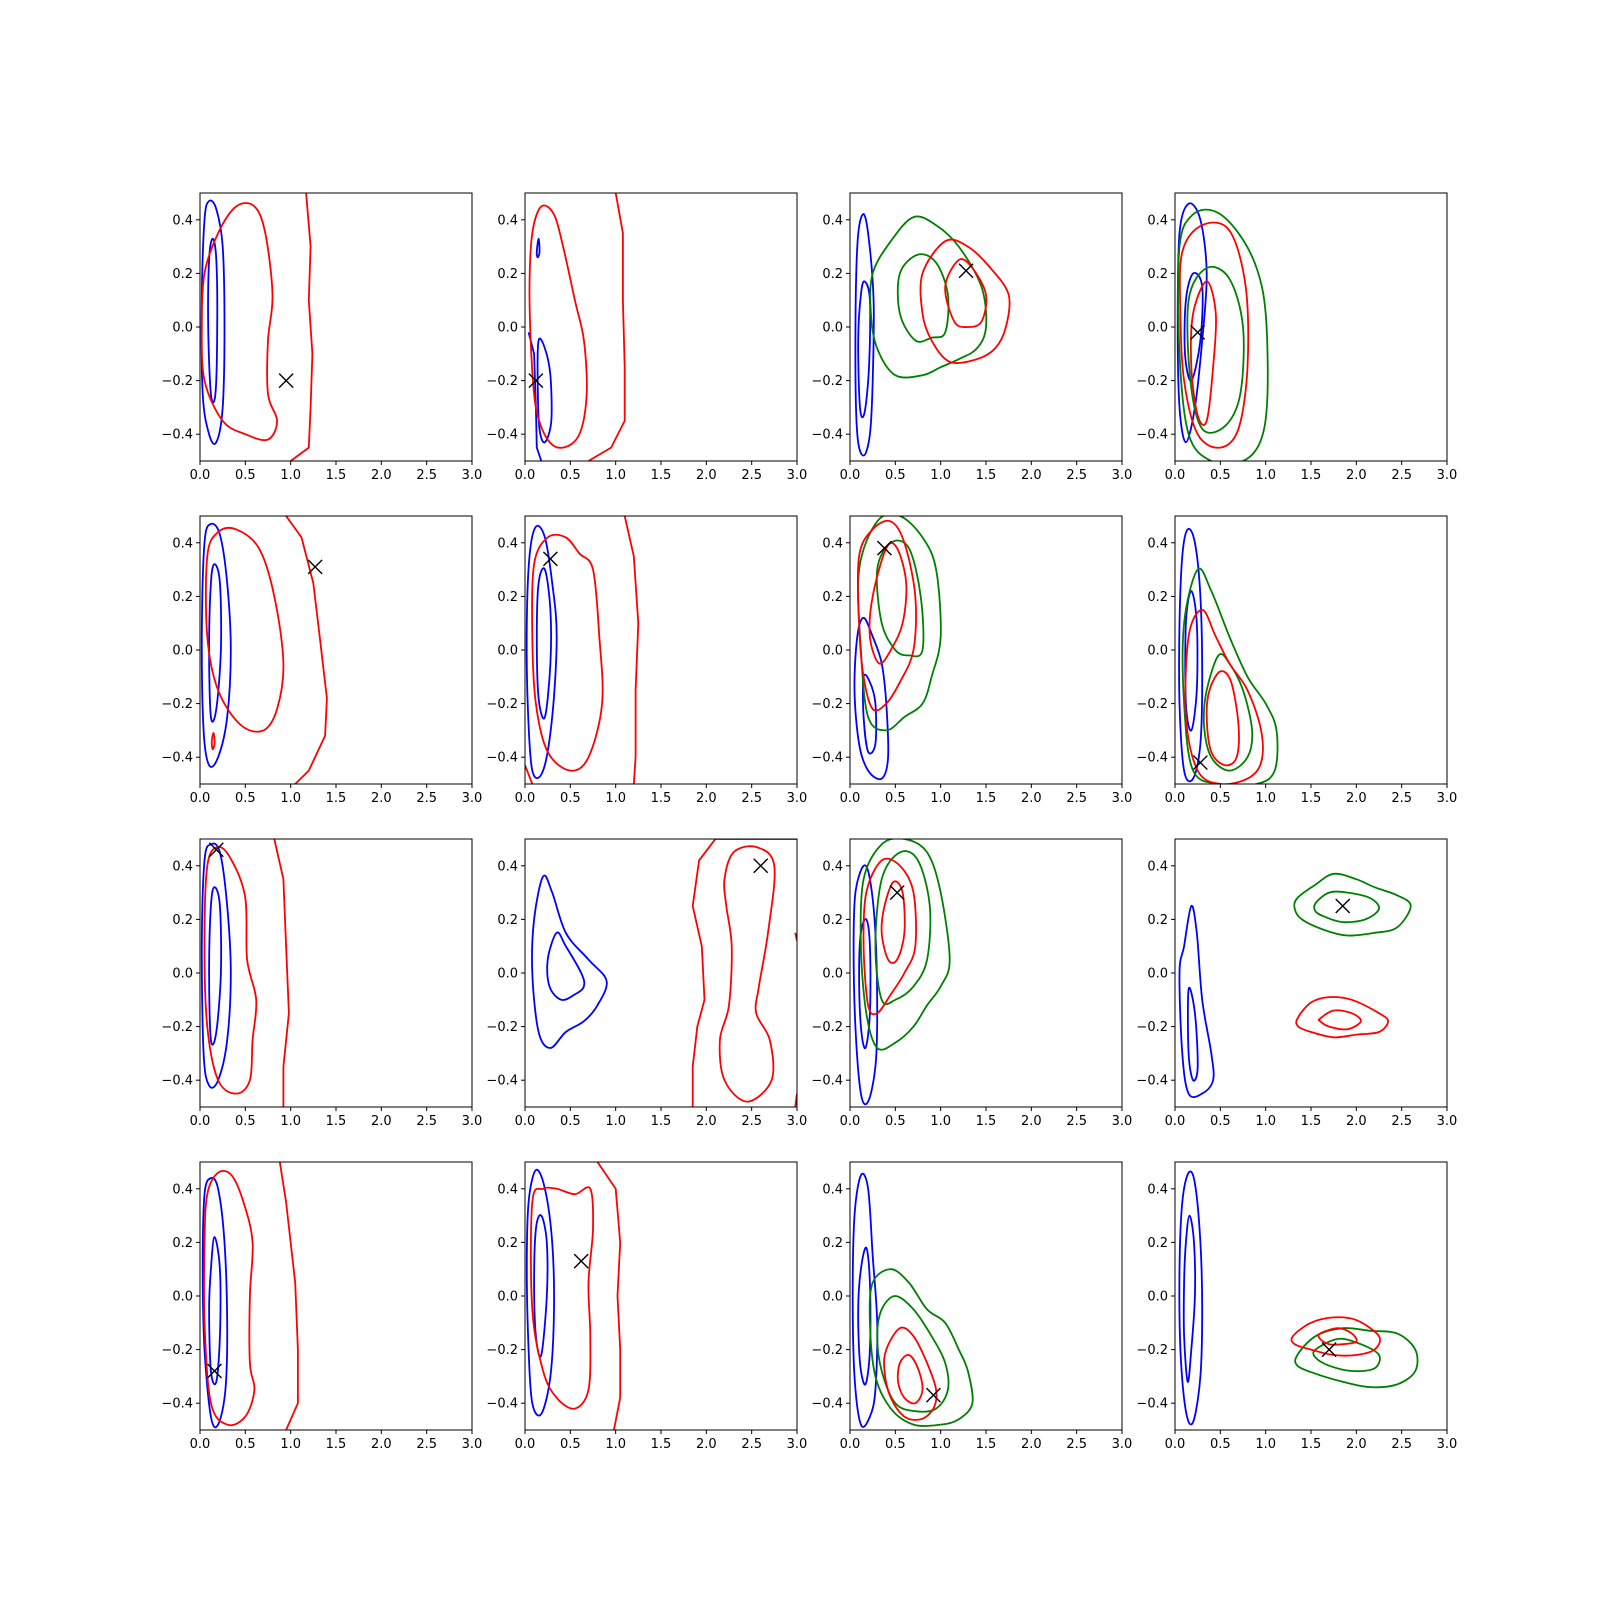  What do you see at coordinates (971, 660) in the screenshot?
I see `subplot-2-3: 0.0 0.5 1.0 1.5 2.0 2.5 3.0 −0.4 −0.2 0.0 0.2 0.4` at bounding box center [971, 660].